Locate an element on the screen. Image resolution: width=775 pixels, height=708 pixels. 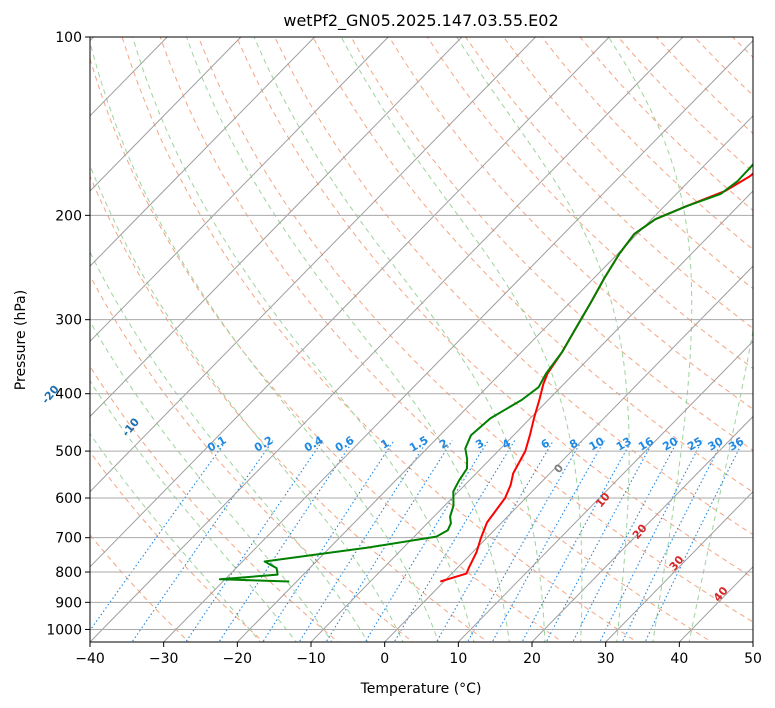
mixing-ratio-label: 3 is located at coordinates (479, 444).